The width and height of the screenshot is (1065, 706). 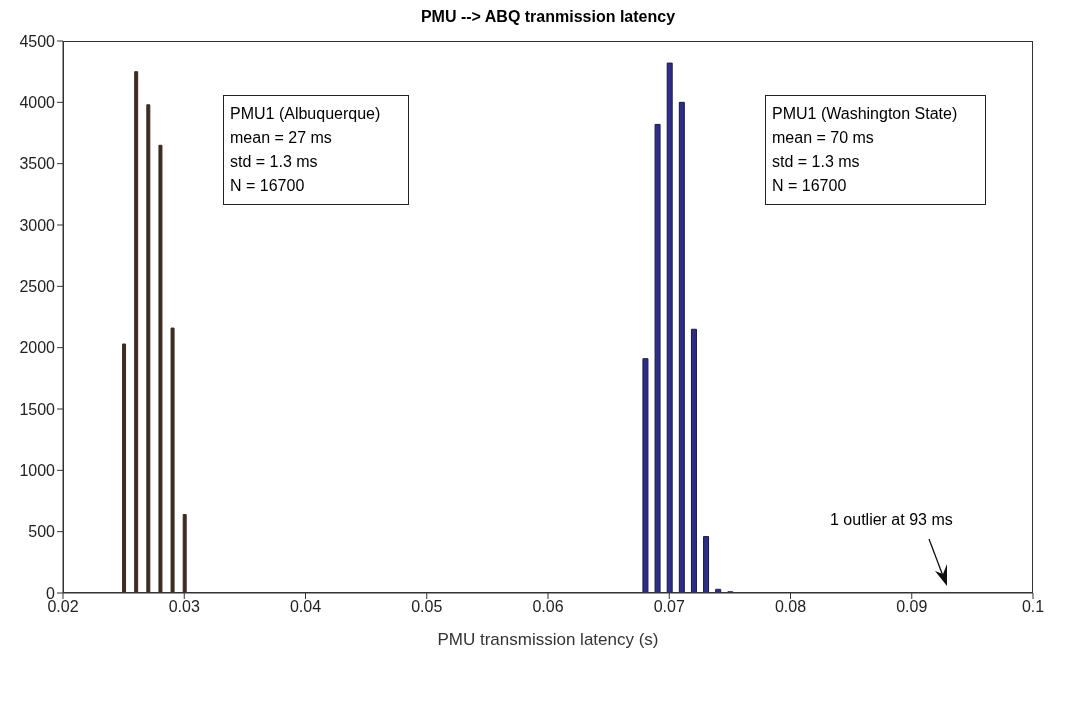 What do you see at coordinates (37, 348) in the screenshot?
I see `y-tick-label: 2000` at bounding box center [37, 348].